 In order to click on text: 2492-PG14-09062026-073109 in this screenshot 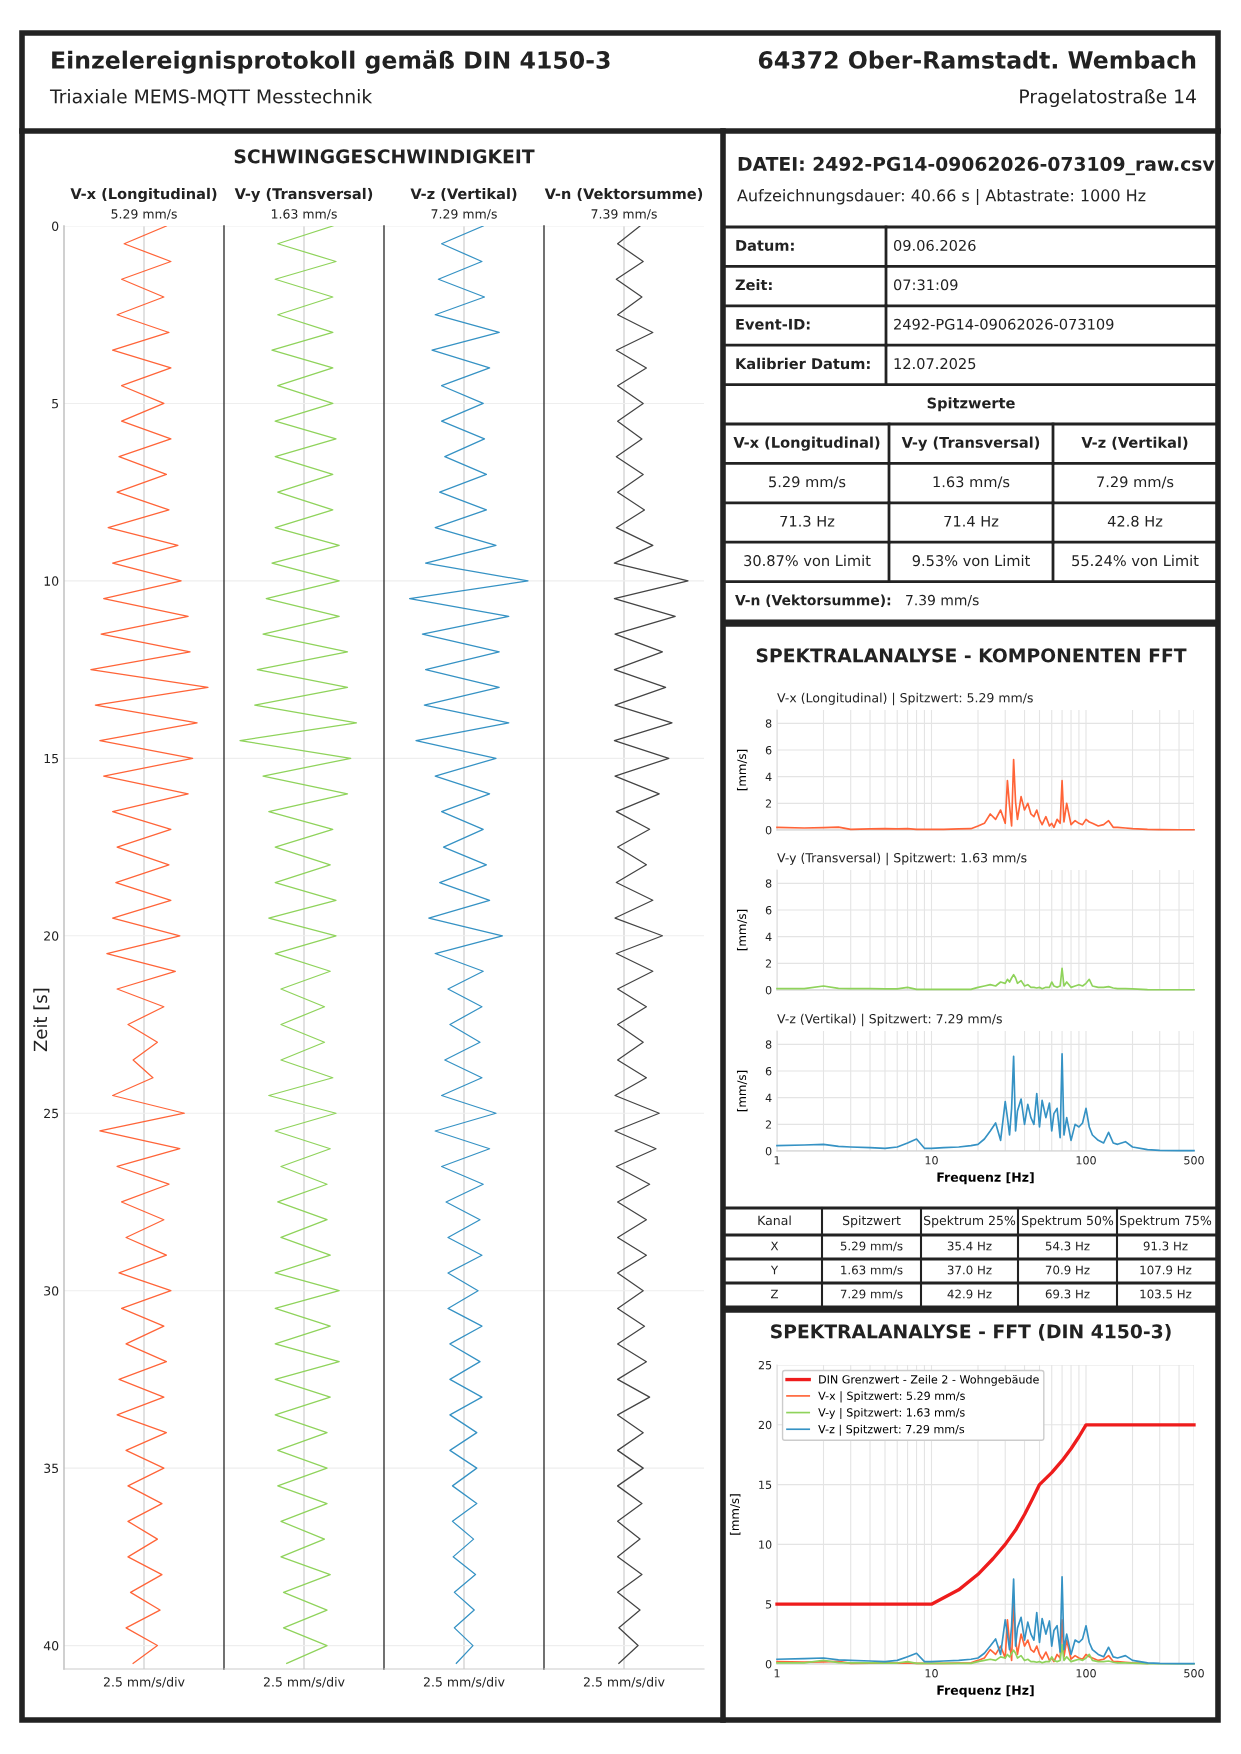, I will do `click(1004, 324)`.